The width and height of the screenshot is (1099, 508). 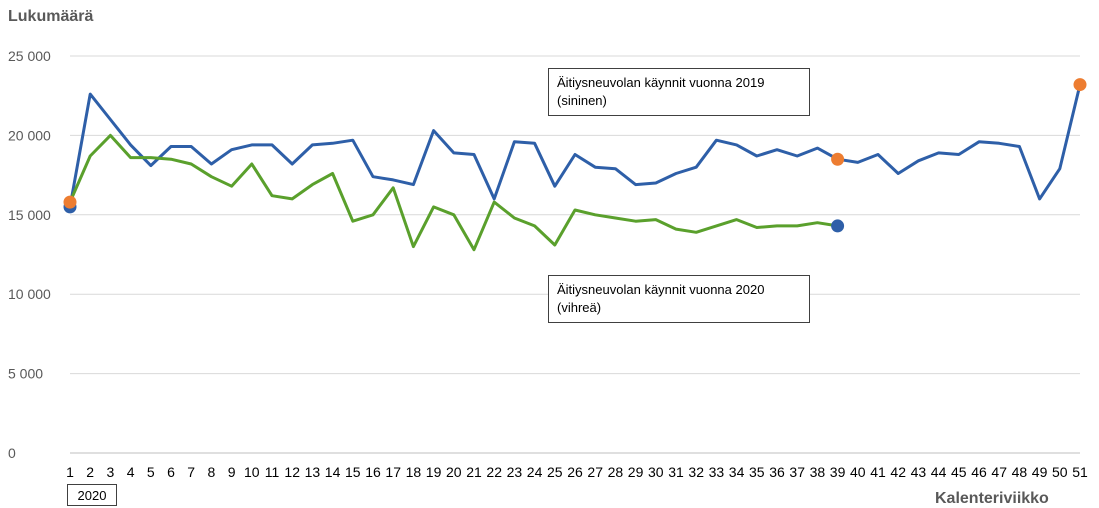 What do you see at coordinates (1080, 472) in the screenshot?
I see `x-tick-label: 51` at bounding box center [1080, 472].